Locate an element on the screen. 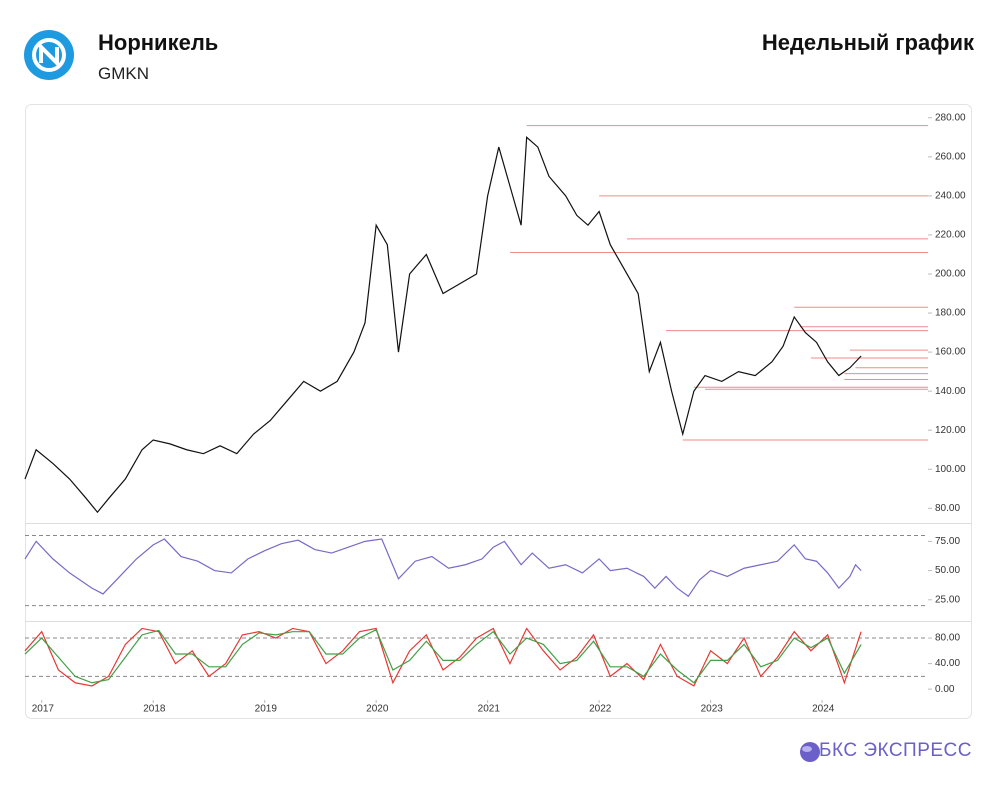  y-tick-label: 120.00 is located at coordinates (950, 430).